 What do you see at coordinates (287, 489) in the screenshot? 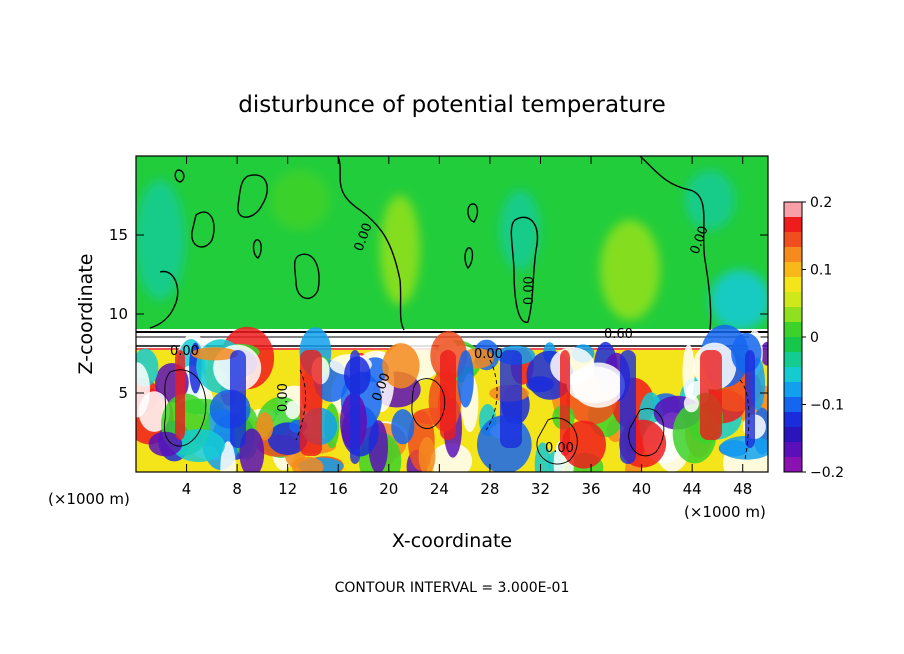
I see `x-tick-label: 12` at bounding box center [287, 489].